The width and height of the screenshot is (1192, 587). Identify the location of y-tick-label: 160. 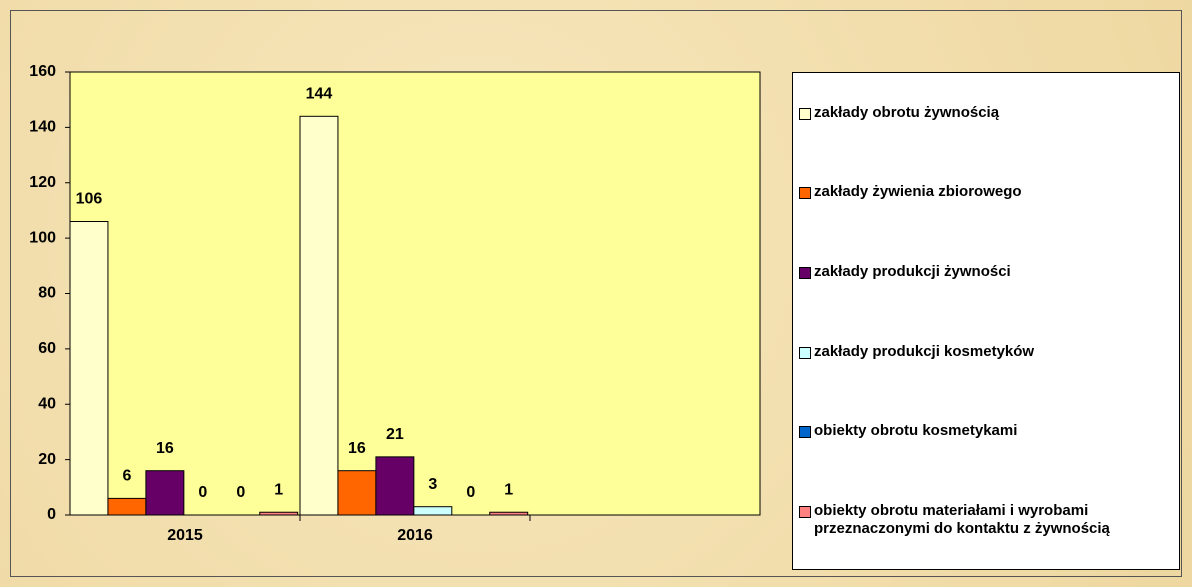
(42, 71).